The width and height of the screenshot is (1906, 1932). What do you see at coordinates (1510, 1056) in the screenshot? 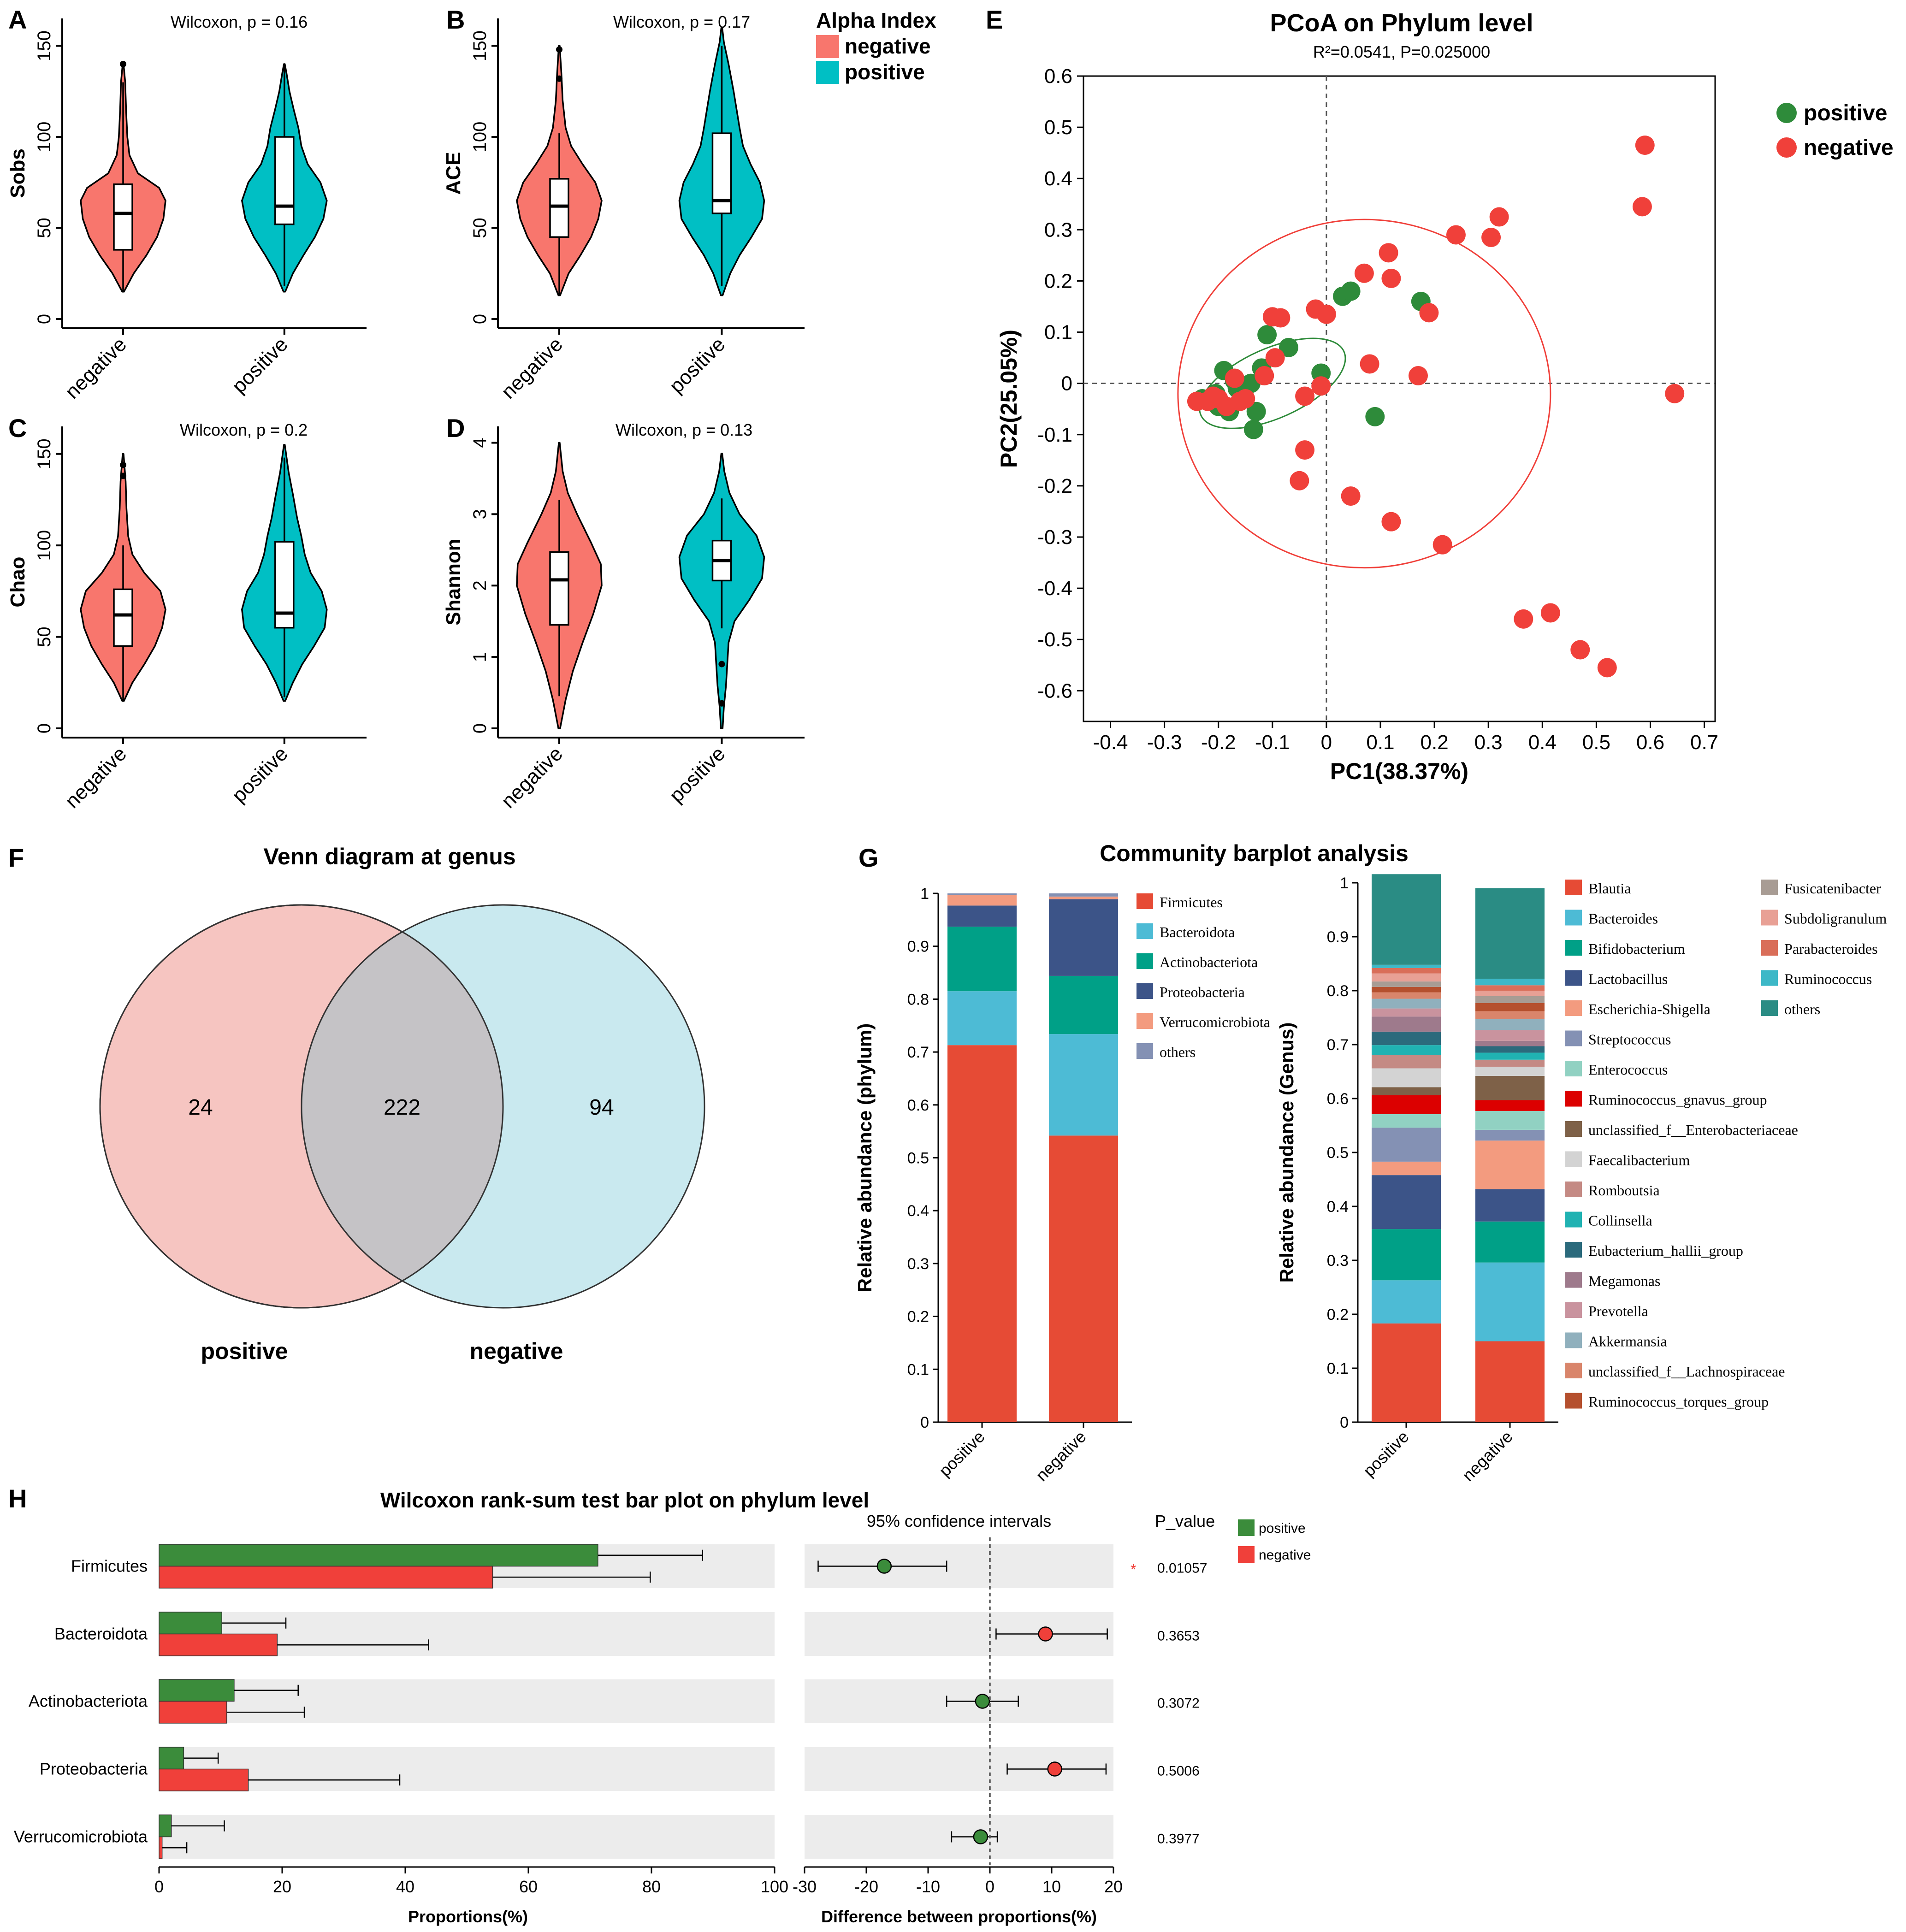
I see `bar-segment-collinsella` at bounding box center [1510, 1056].